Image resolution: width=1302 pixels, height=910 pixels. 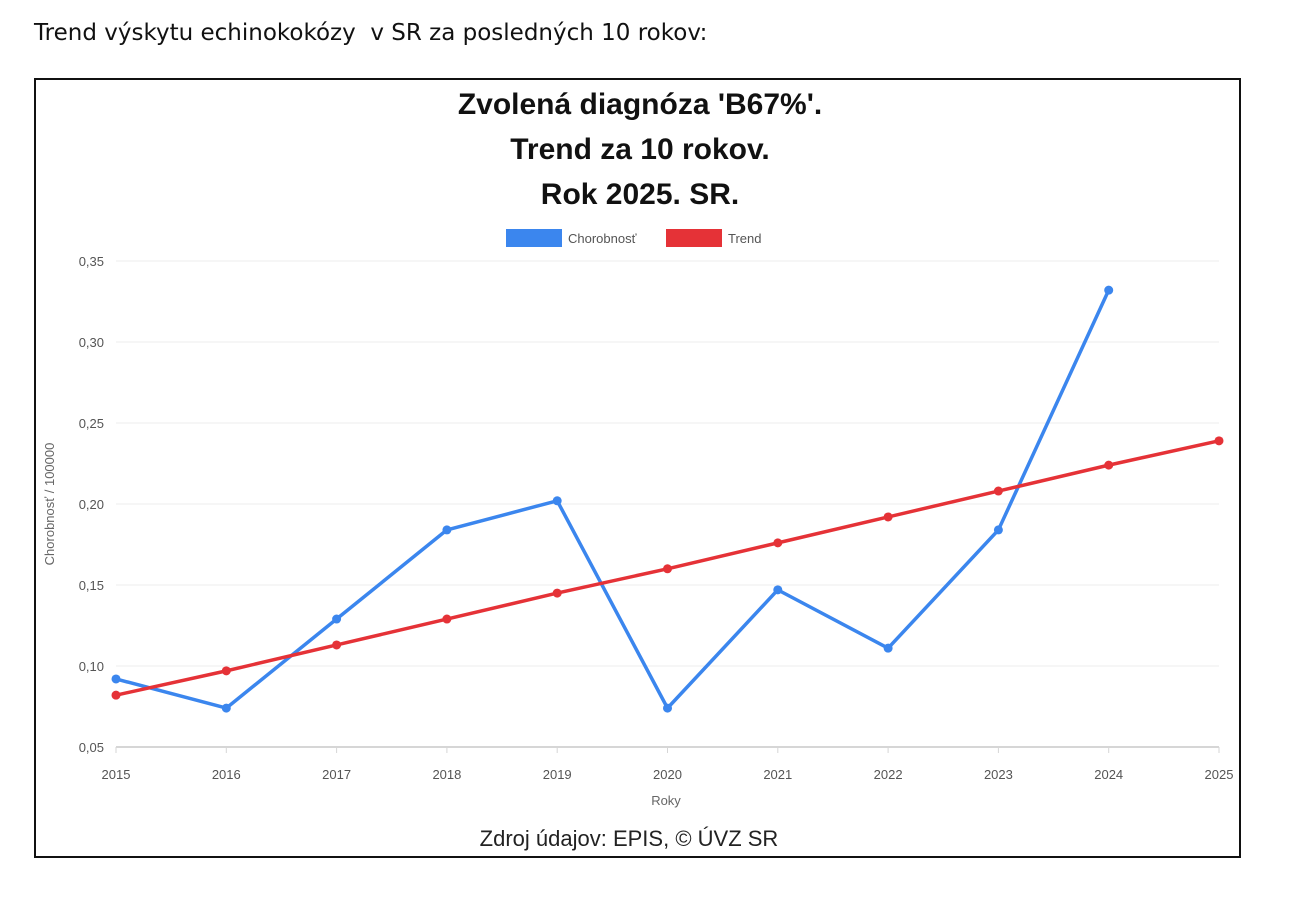 I want to click on y-tick-label: 0,15, so click(x=91, y=585).